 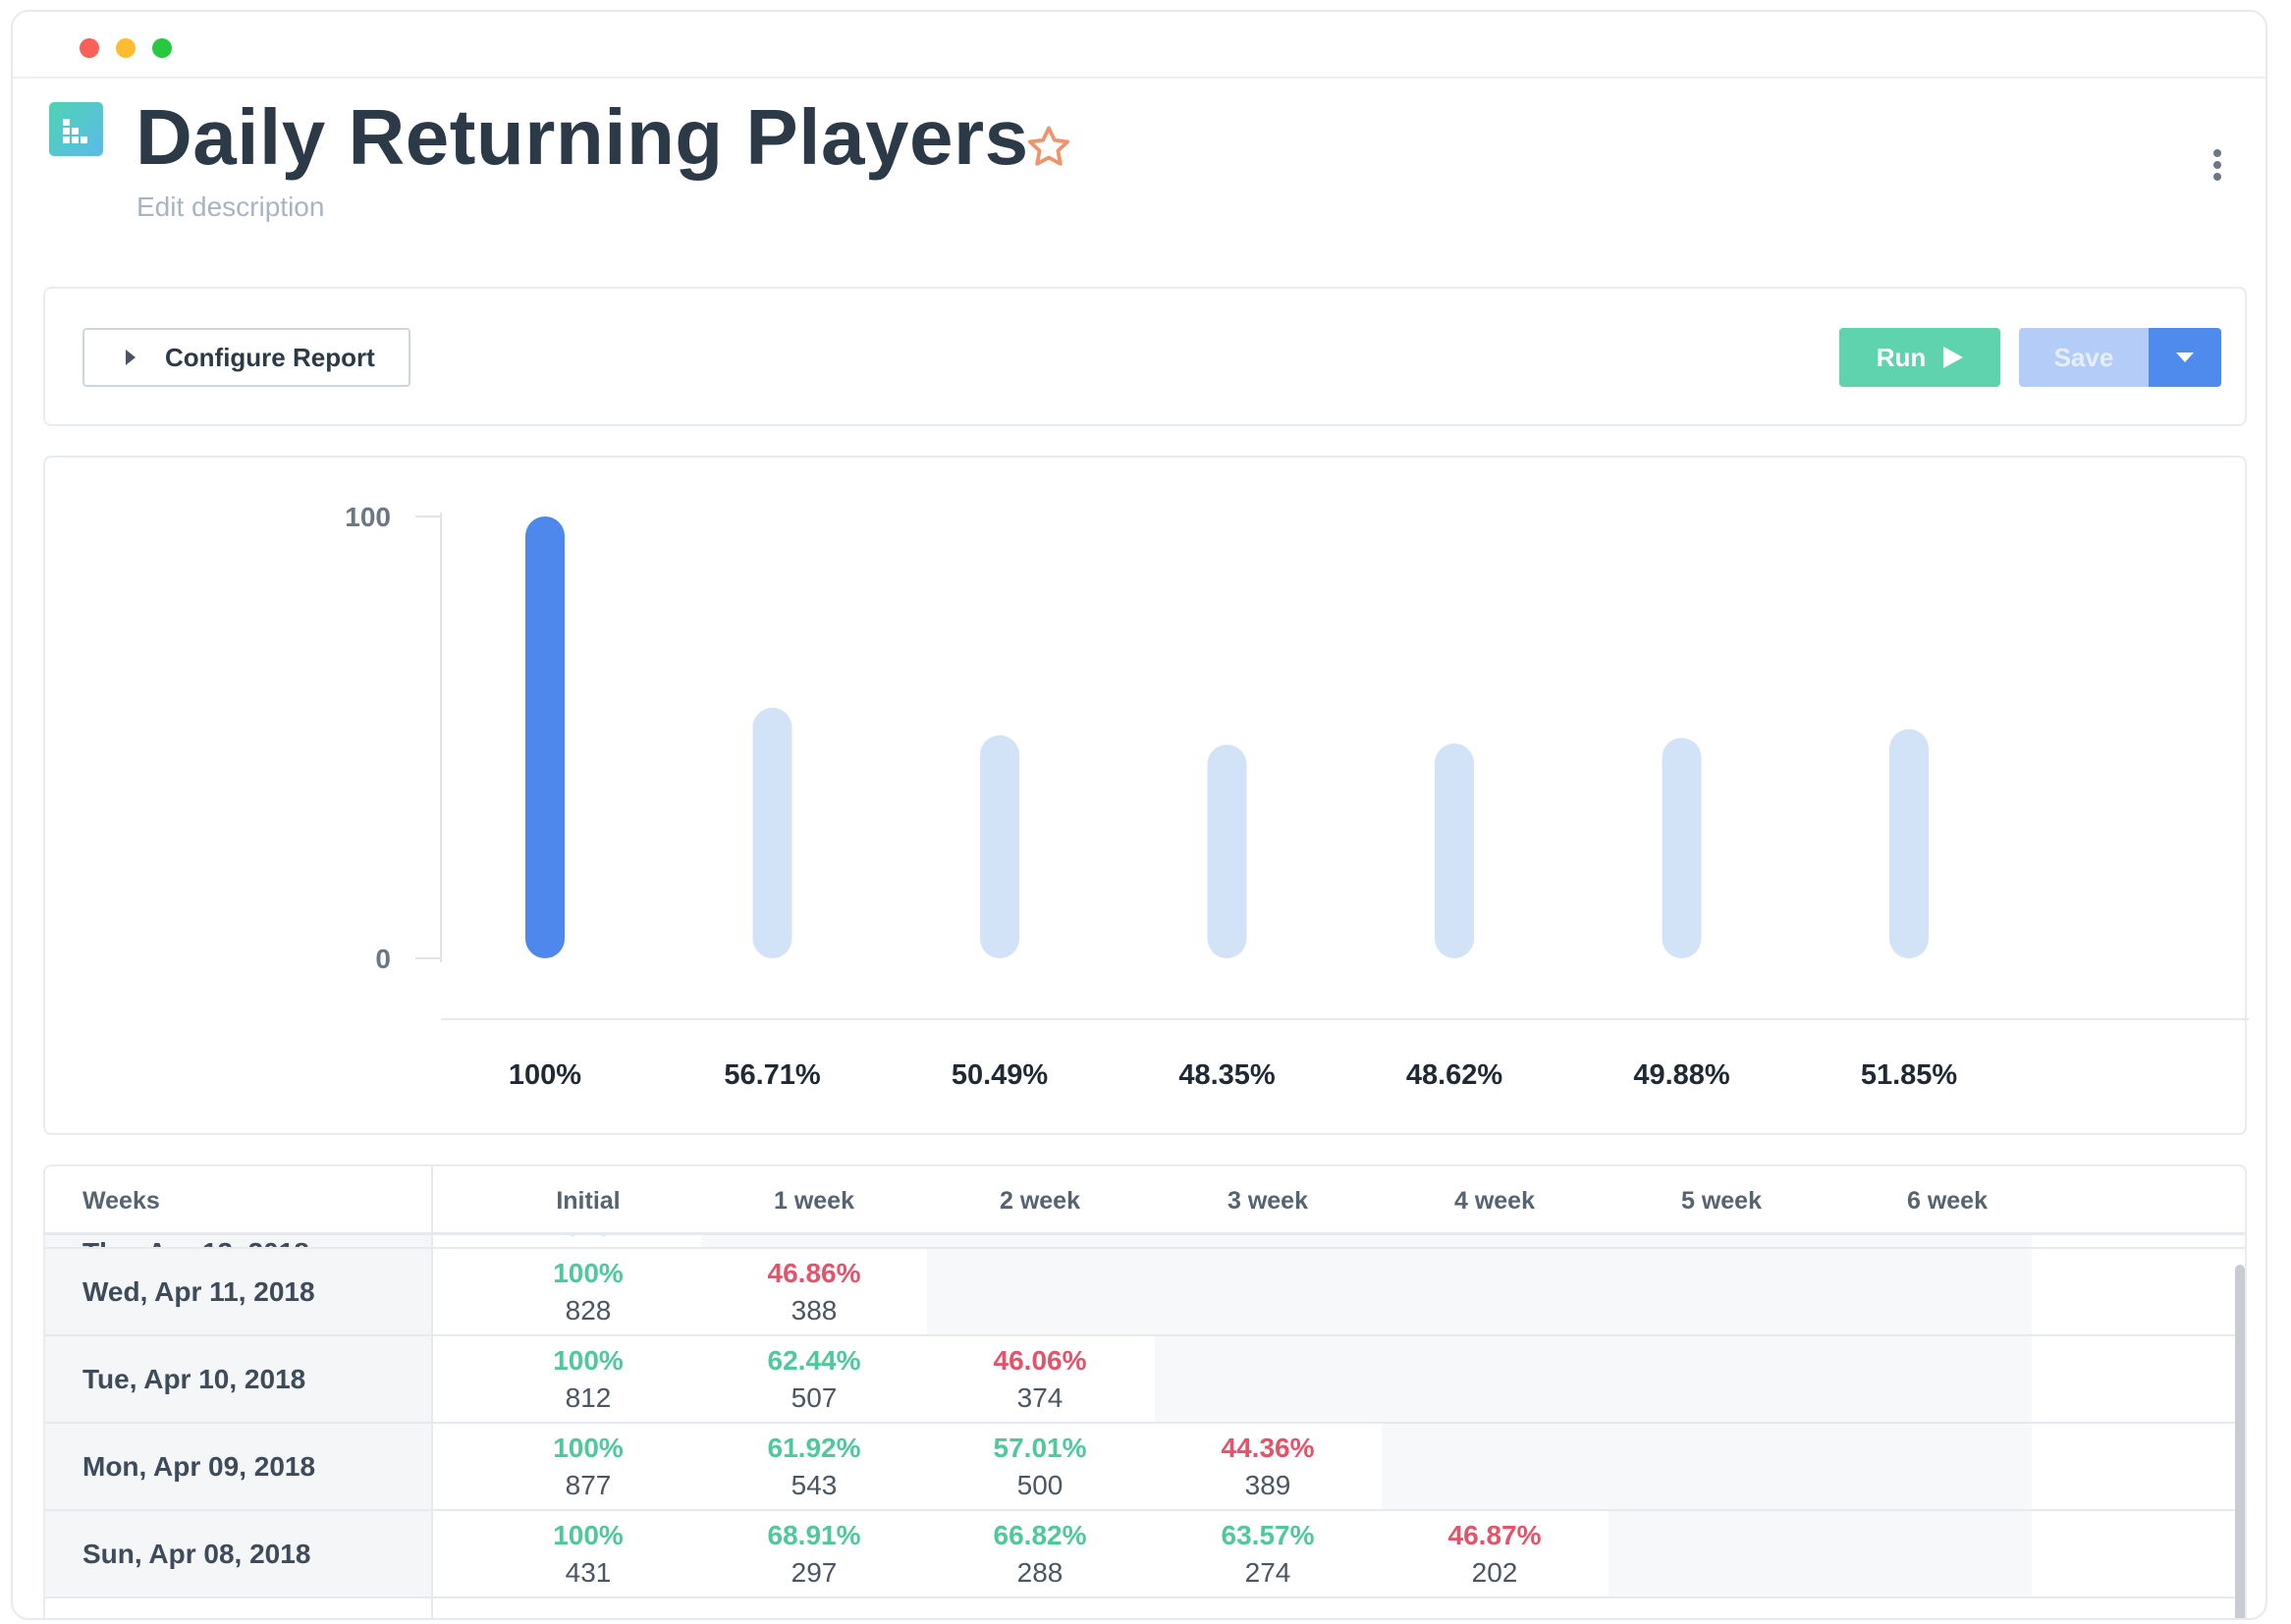 What do you see at coordinates (582, 137) in the screenshot?
I see `page-title: Daily Returning Players` at bounding box center [582, 137].